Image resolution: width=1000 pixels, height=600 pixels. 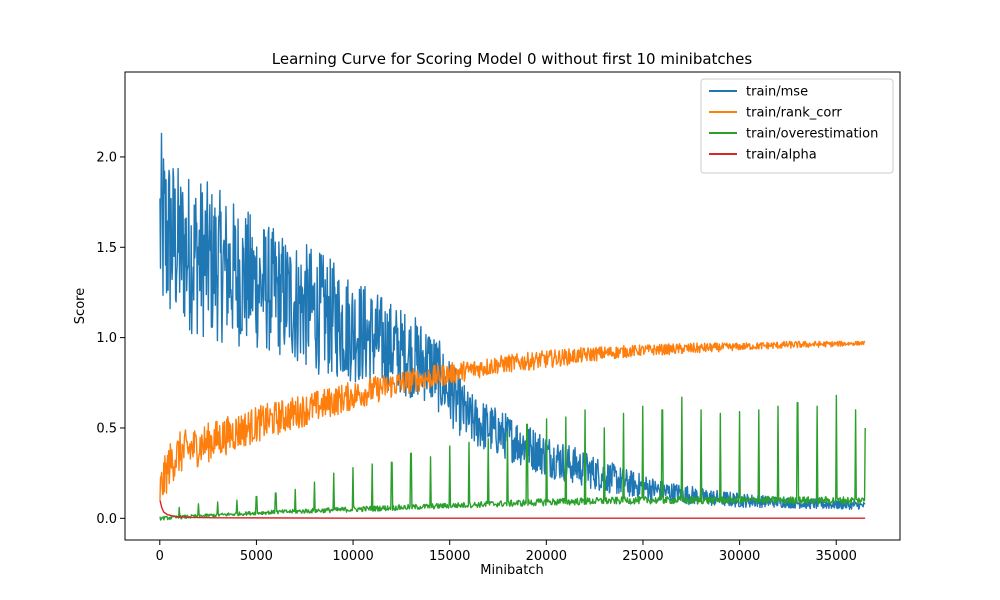 I want to click on x-axis: 0 5000 10000 15000 20000 25000 30000 35000, so click(x=506, y=552).